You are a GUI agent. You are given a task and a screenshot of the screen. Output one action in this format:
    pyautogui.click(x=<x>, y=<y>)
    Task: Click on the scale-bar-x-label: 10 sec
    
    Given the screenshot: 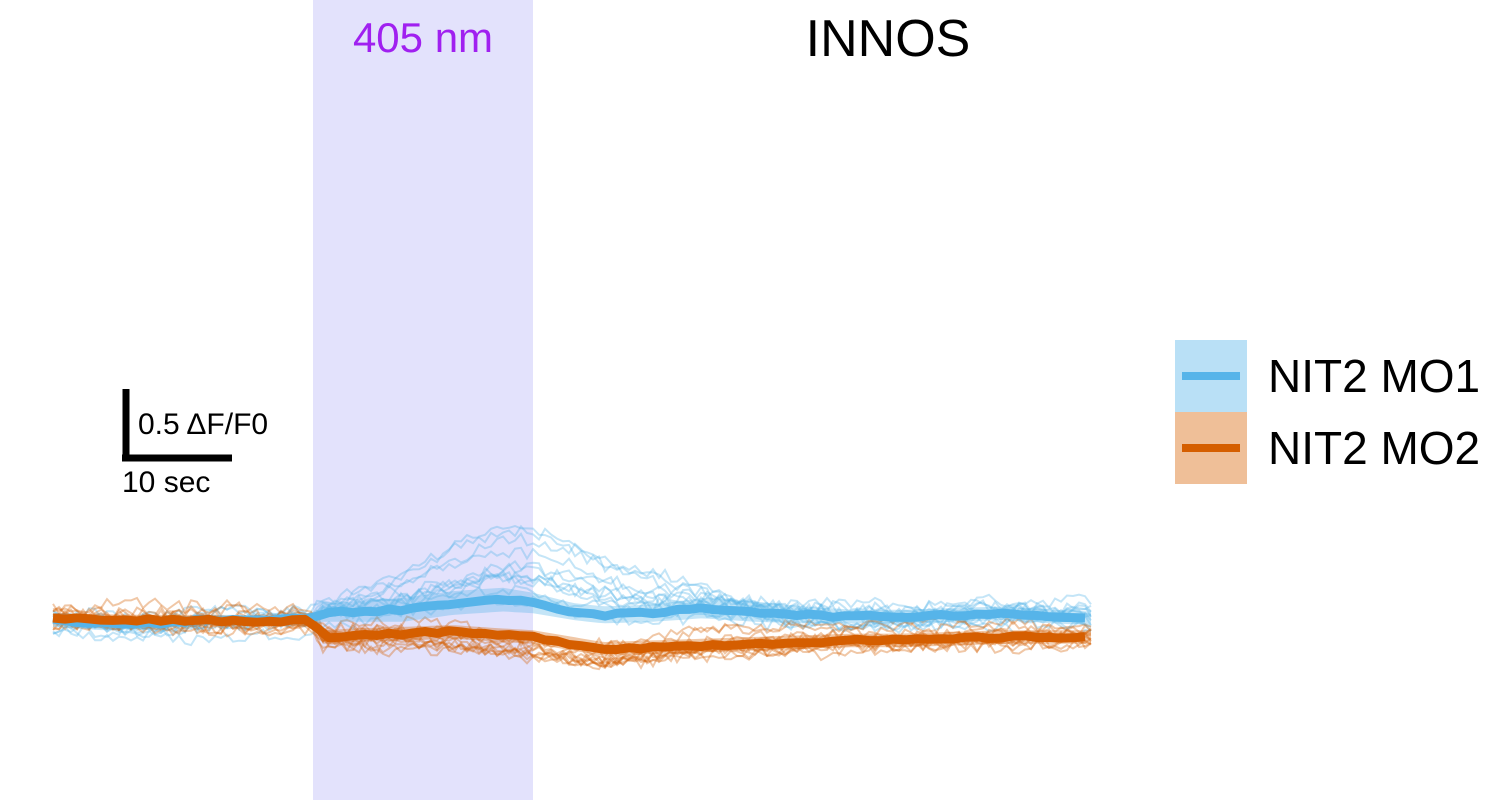 What is the action you would take?
    pyautogui.click(x=166, y=482)
    